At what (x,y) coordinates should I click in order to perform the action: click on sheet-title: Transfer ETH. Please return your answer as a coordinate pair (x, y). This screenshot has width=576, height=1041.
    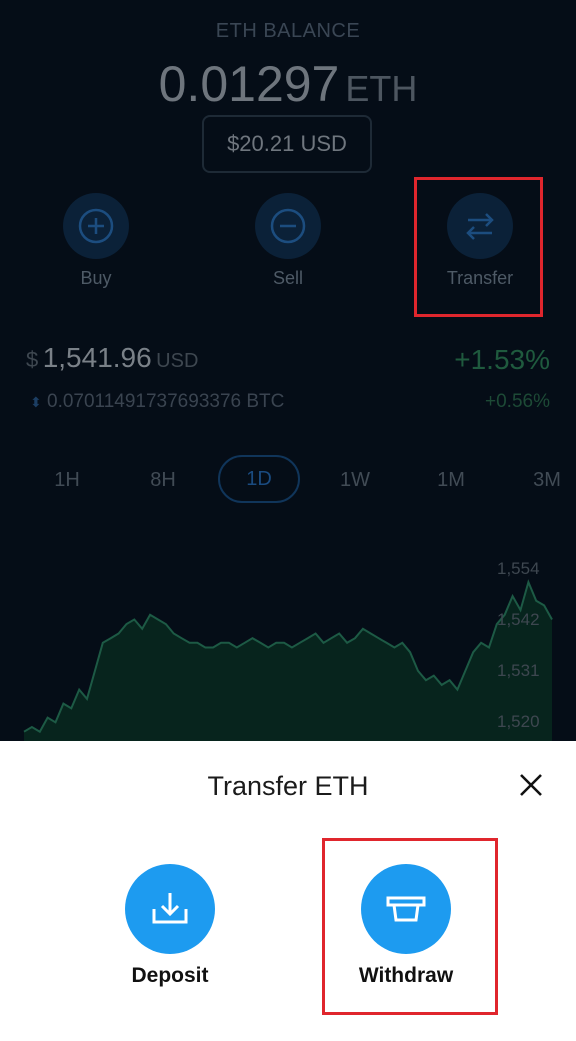
    Looking at the image, I should click on (288, 786).